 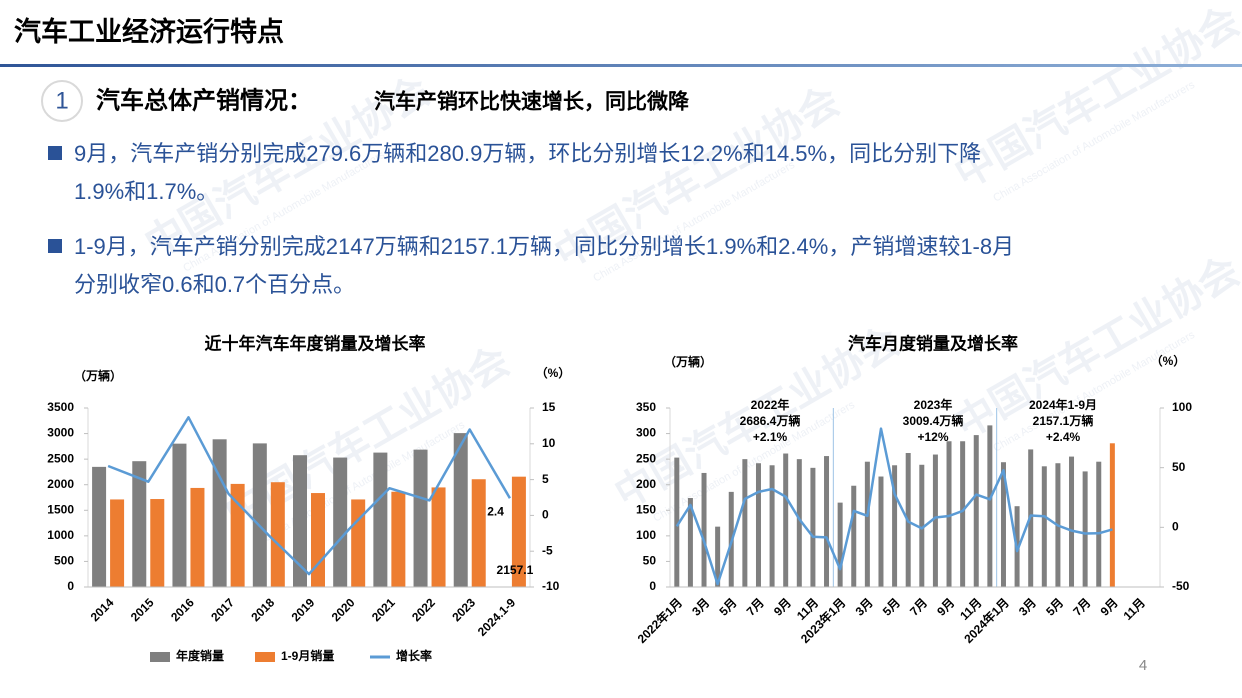 What do you see at coordinates (495, 511) in the screenshot?
I see `data-label: 2.4` at bounding box center [495, 511].